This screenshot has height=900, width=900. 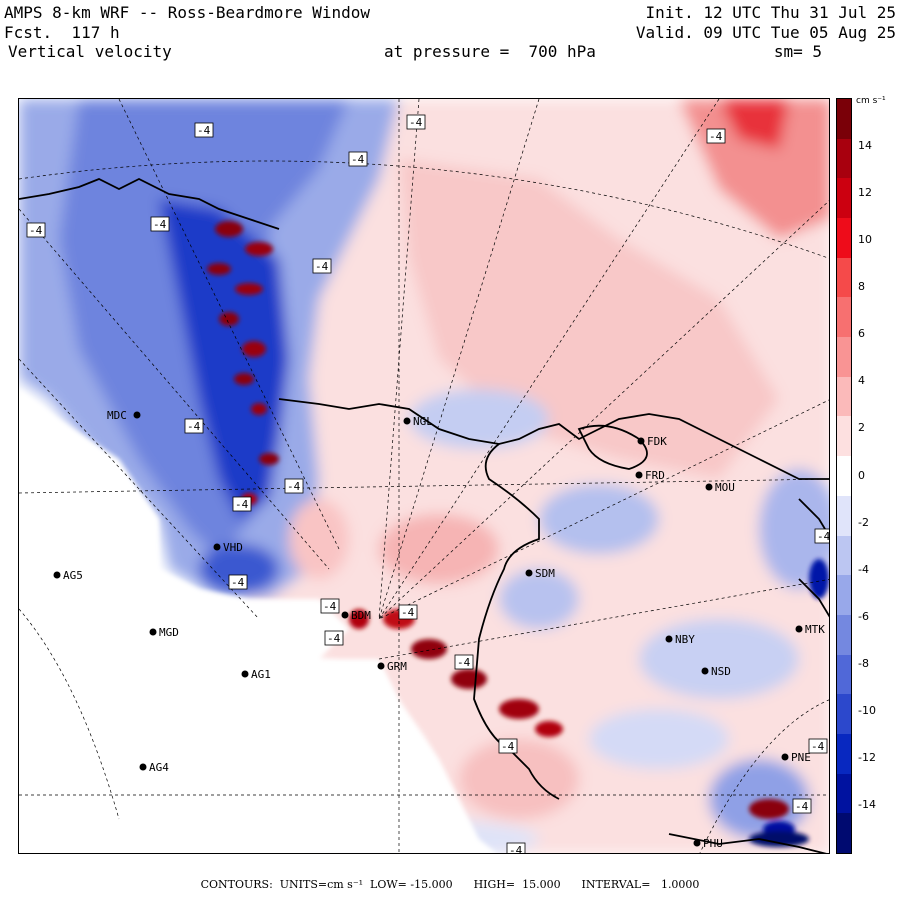 I want to click on map-title: AMPS 8-km WRF -- Ross-Beardmore Window, so click(x=187, y=12).